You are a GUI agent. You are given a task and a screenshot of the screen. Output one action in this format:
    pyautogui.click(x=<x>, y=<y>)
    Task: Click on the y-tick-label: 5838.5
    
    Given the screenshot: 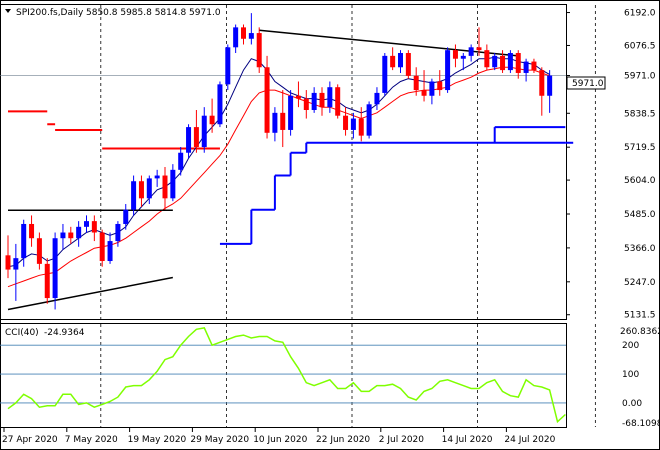 What is the action you would take?
    pyautogui.click(x=640, y=114)
    